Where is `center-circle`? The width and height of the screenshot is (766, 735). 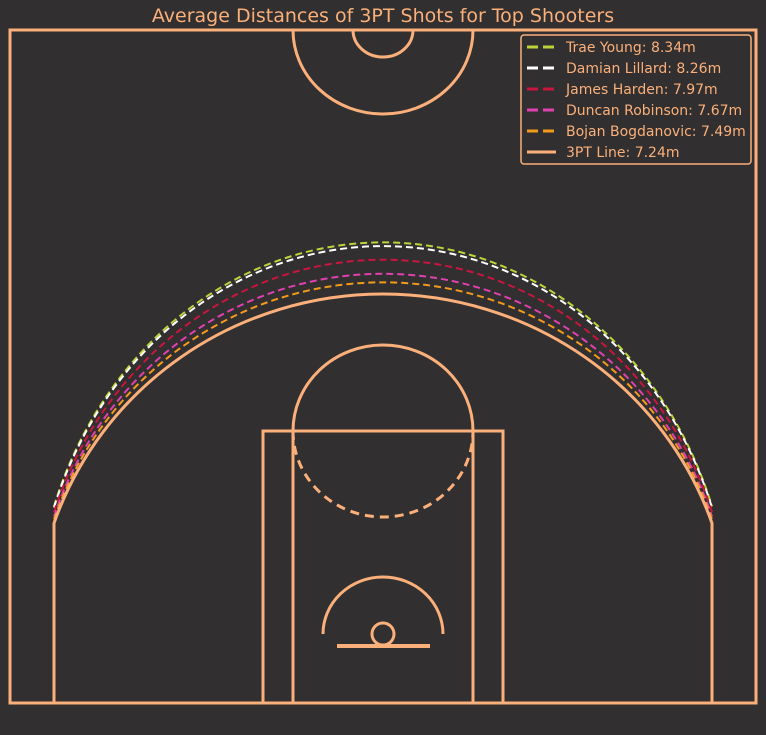
center-circle is located at coordinates (383, 72).